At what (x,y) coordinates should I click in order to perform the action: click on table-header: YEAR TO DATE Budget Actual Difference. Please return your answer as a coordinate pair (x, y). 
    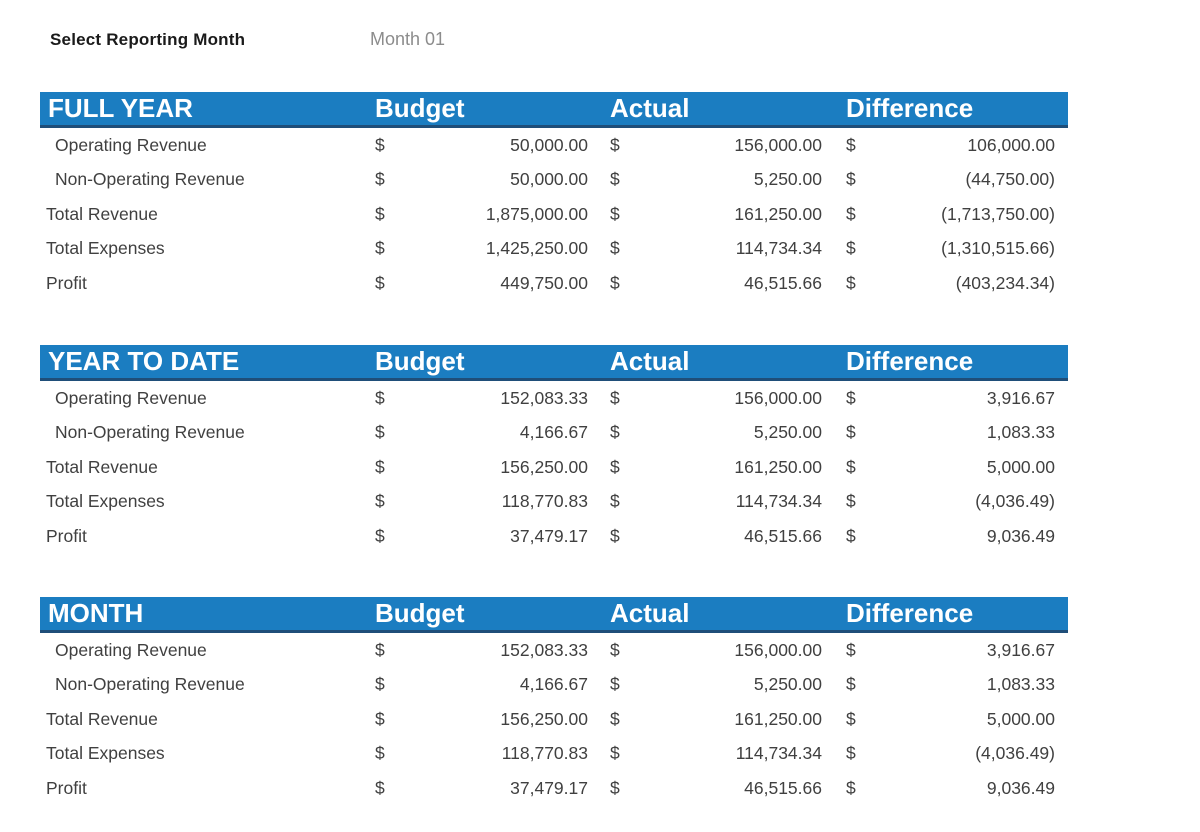
    Looking at the image, I should click on (554, 363).